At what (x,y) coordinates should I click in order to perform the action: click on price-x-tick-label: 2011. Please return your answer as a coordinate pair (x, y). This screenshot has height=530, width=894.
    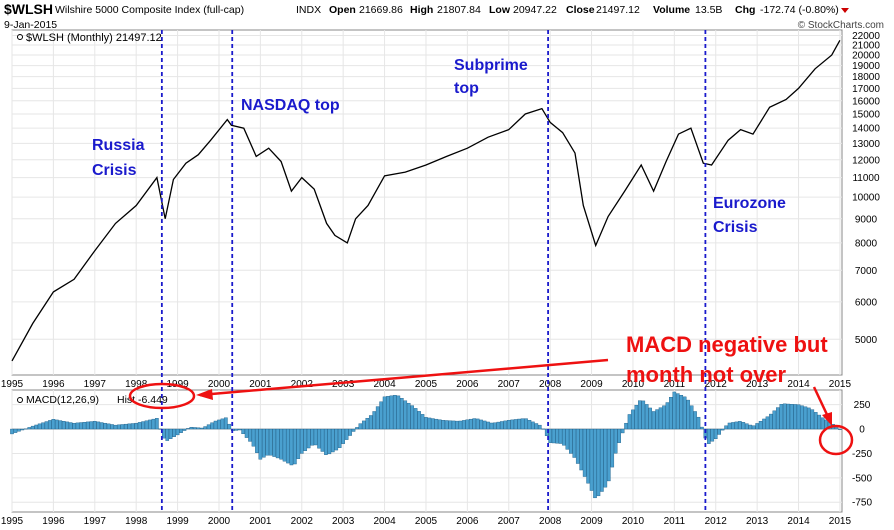
    Looking at the image, I should click on (675, 384).